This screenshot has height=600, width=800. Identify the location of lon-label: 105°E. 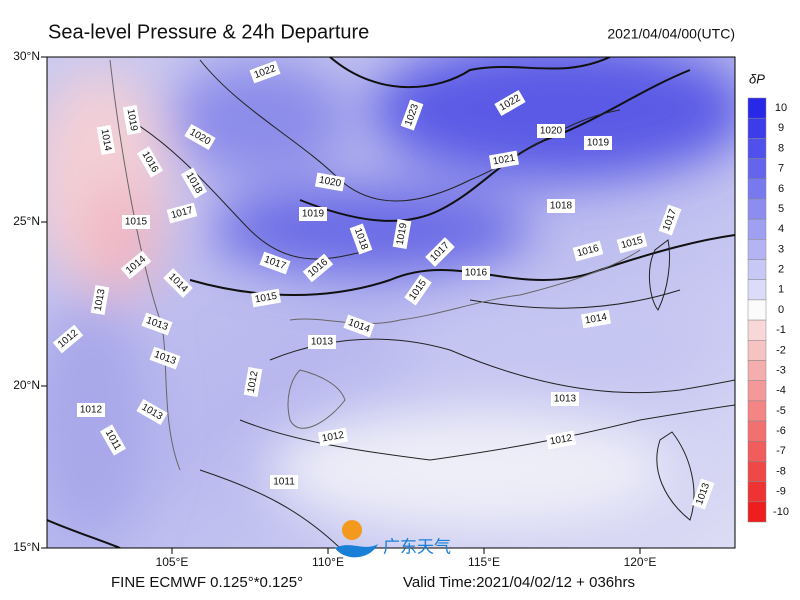
(172, 562).